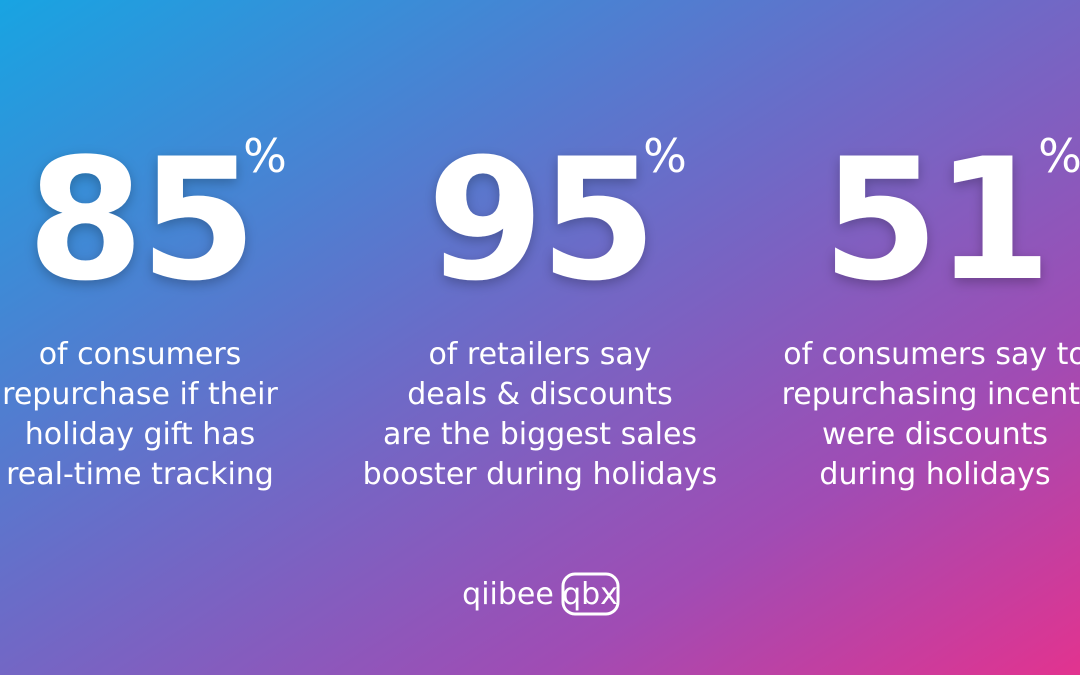 The image size is (1080, 675). I want to click on stat-description: real-time tracking, so click(140, 474).